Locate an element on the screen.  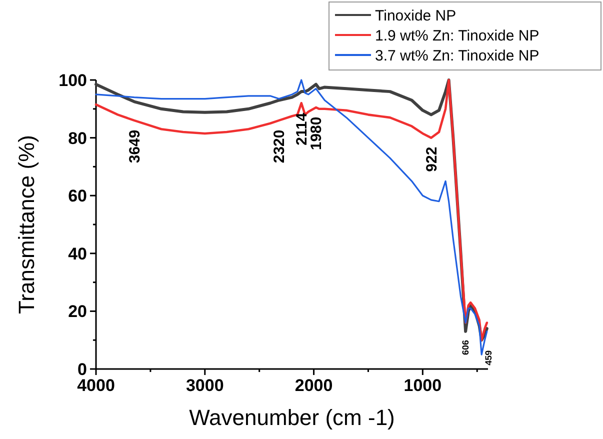
annotation: 3649 is located at coordinates (135, 147).